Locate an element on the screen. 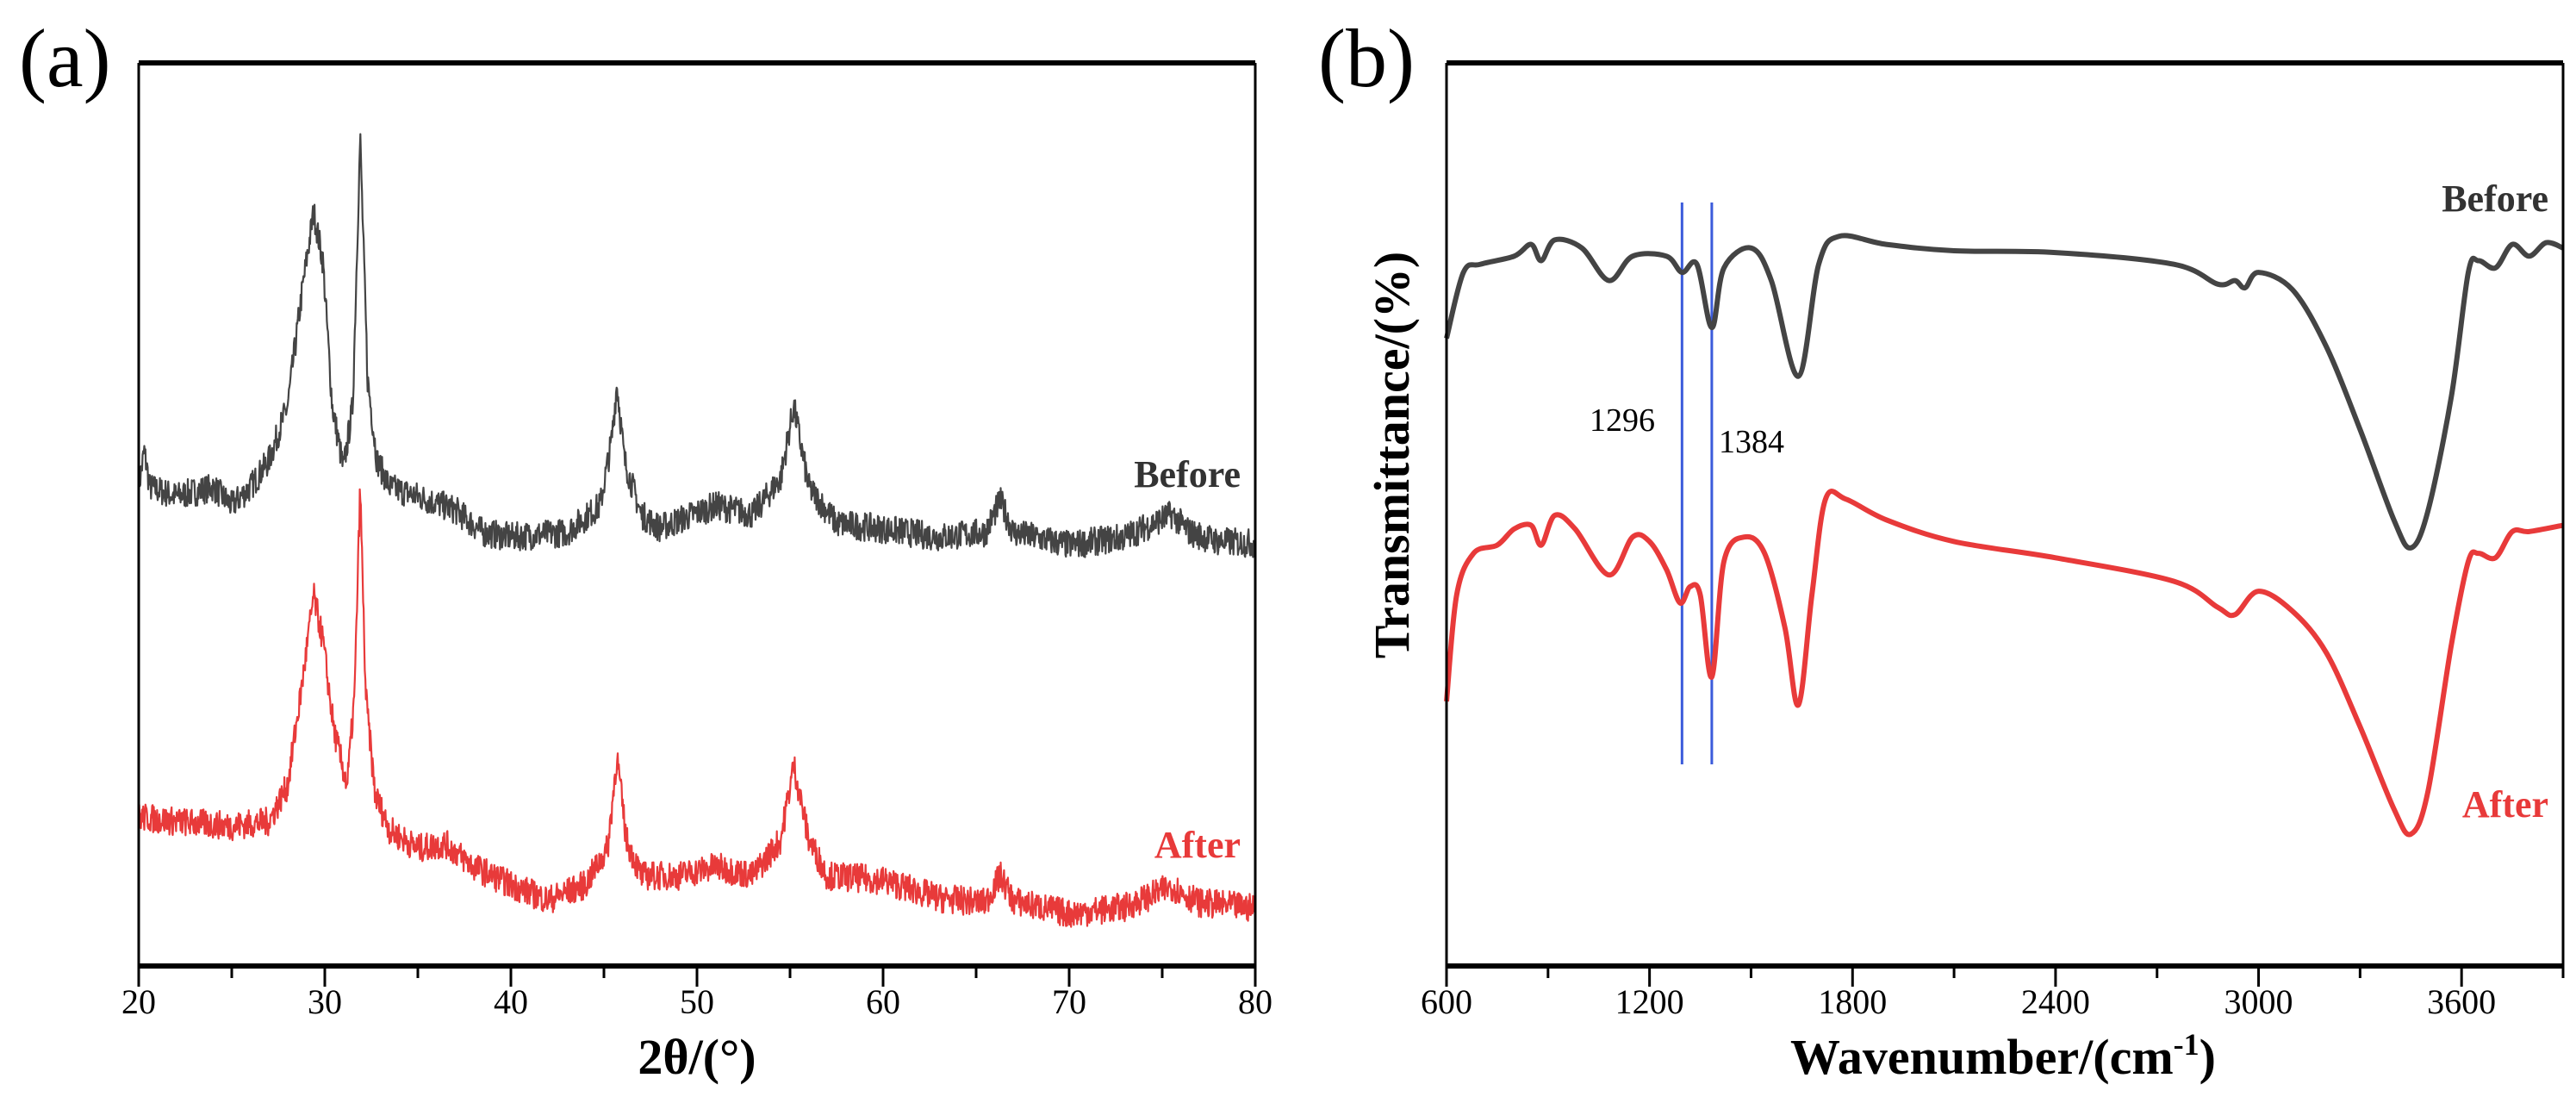 This screenshot has width=2576, height=1103. x-tick-label: 50 is located at coordinates (697, 1001).